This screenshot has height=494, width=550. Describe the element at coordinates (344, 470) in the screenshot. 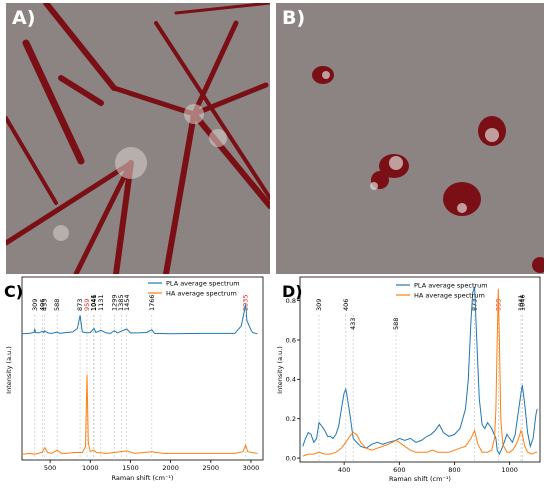

I see `x-tick-label: 400` at that location.